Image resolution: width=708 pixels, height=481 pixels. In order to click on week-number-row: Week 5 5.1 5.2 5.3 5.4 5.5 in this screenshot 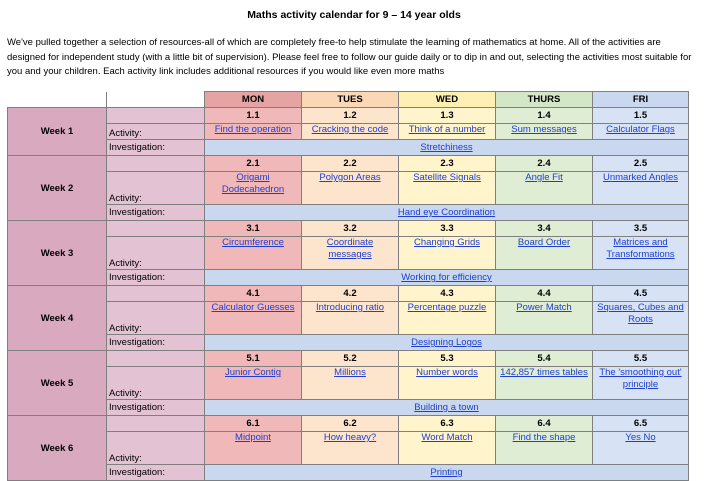, I will do `click(348, 383)`.